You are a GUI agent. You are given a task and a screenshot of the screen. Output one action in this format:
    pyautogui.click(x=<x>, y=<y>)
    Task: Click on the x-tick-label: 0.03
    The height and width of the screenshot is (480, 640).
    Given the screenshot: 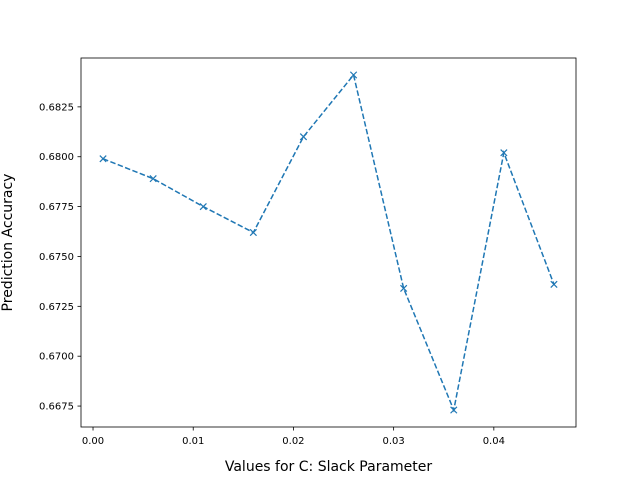 What is the action you would take?
    pyautogui.click(x=393, y=441)
    